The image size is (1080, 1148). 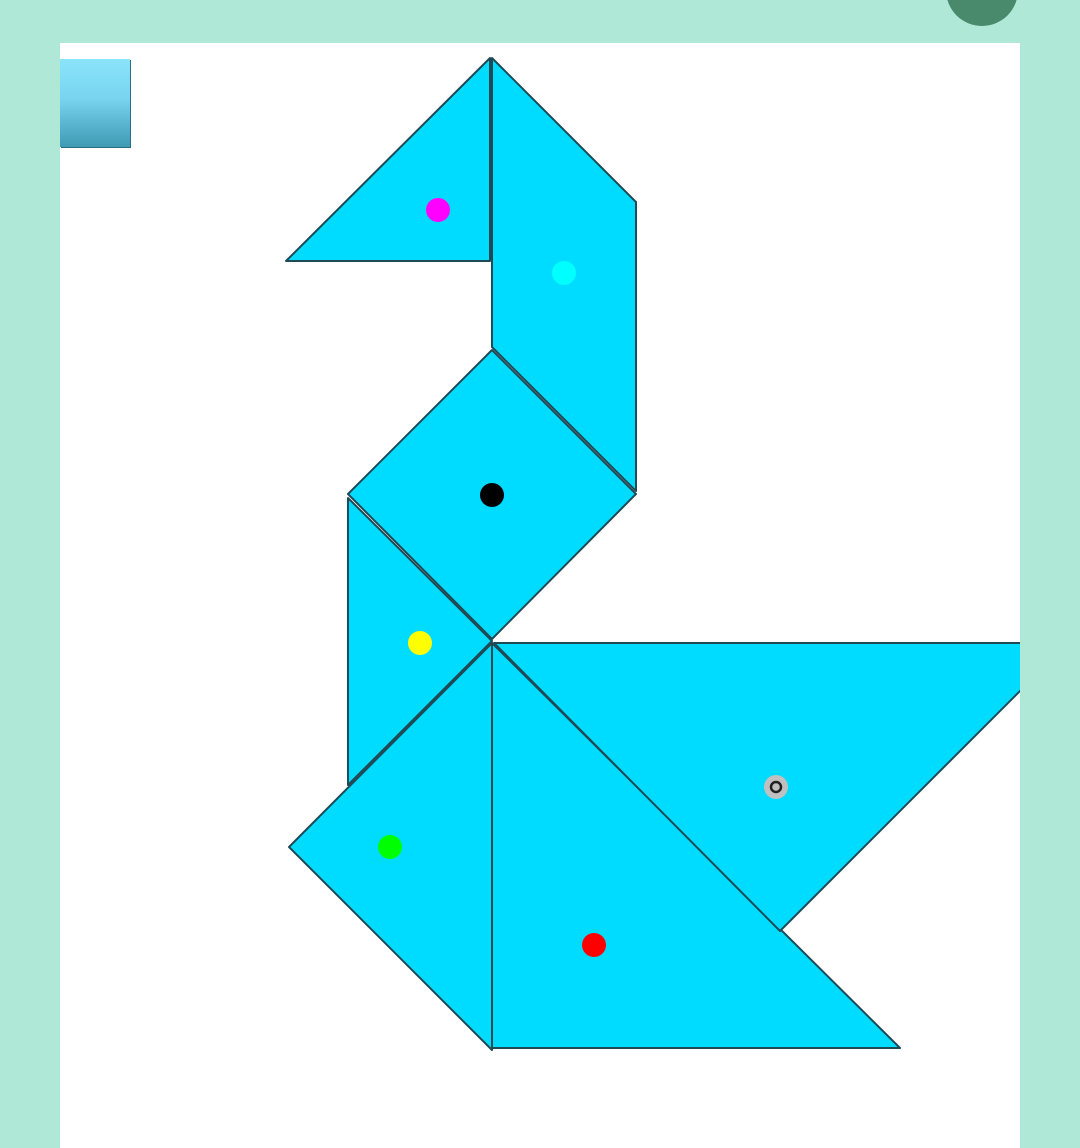 I want to click on marker-breast-triangle, so click(x=390, y=847).